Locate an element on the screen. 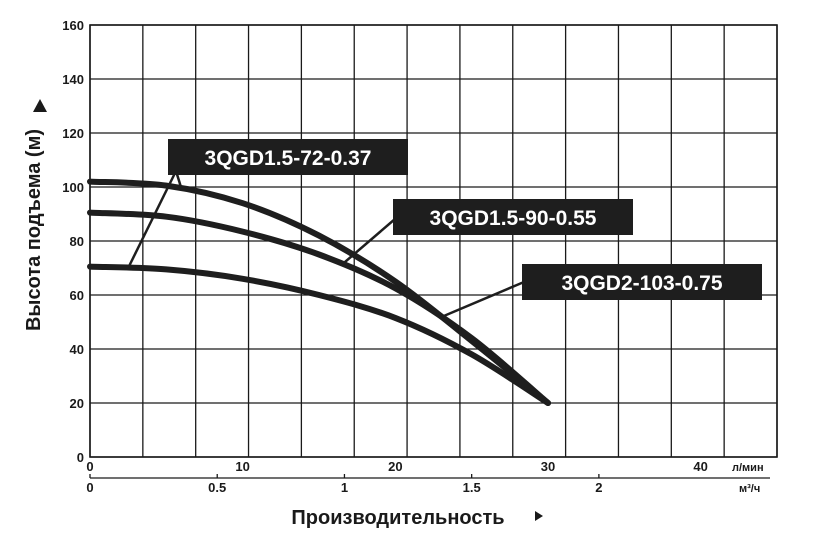 This screenshot has width=840, height=552. x-secondary-unit: м³/ч is located at coordinates (749, 489).